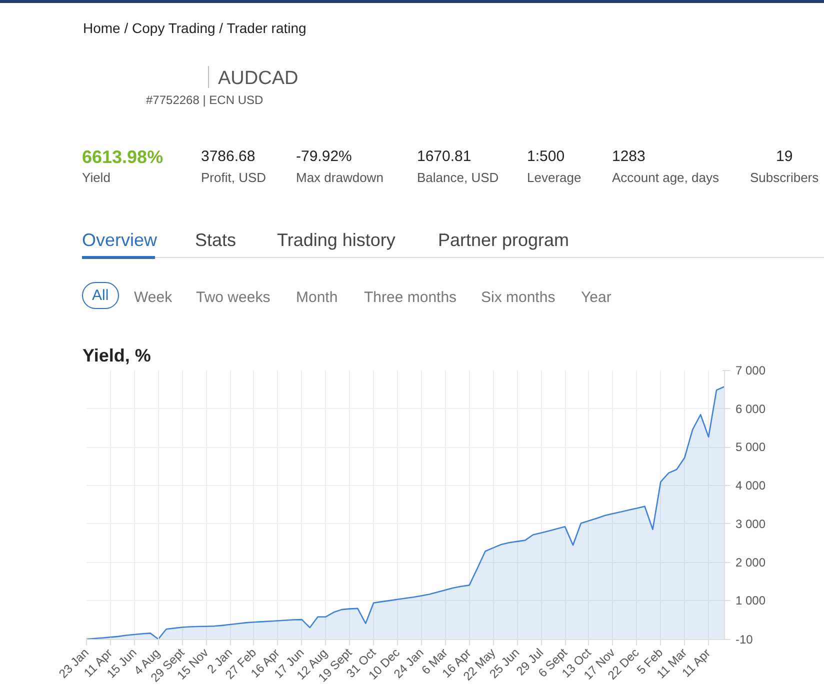 This screenshot has height=699, width=824. Describe the element at coordinates (504, 240) in the screenshot. I see `text: Partner program` at that location.